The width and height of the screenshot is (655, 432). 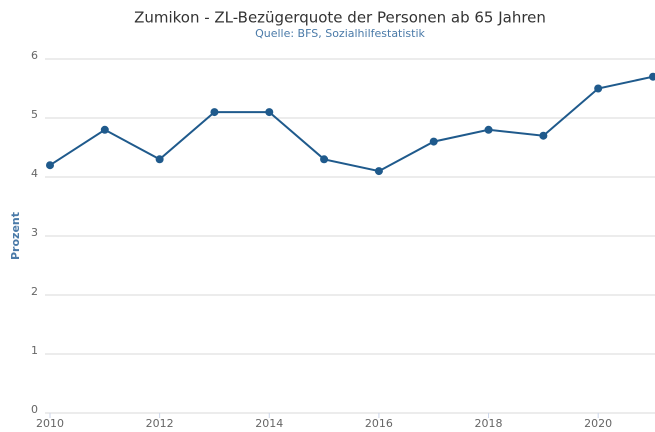 I want to click on y-tick-label: 4, so click(x=34, y=173).